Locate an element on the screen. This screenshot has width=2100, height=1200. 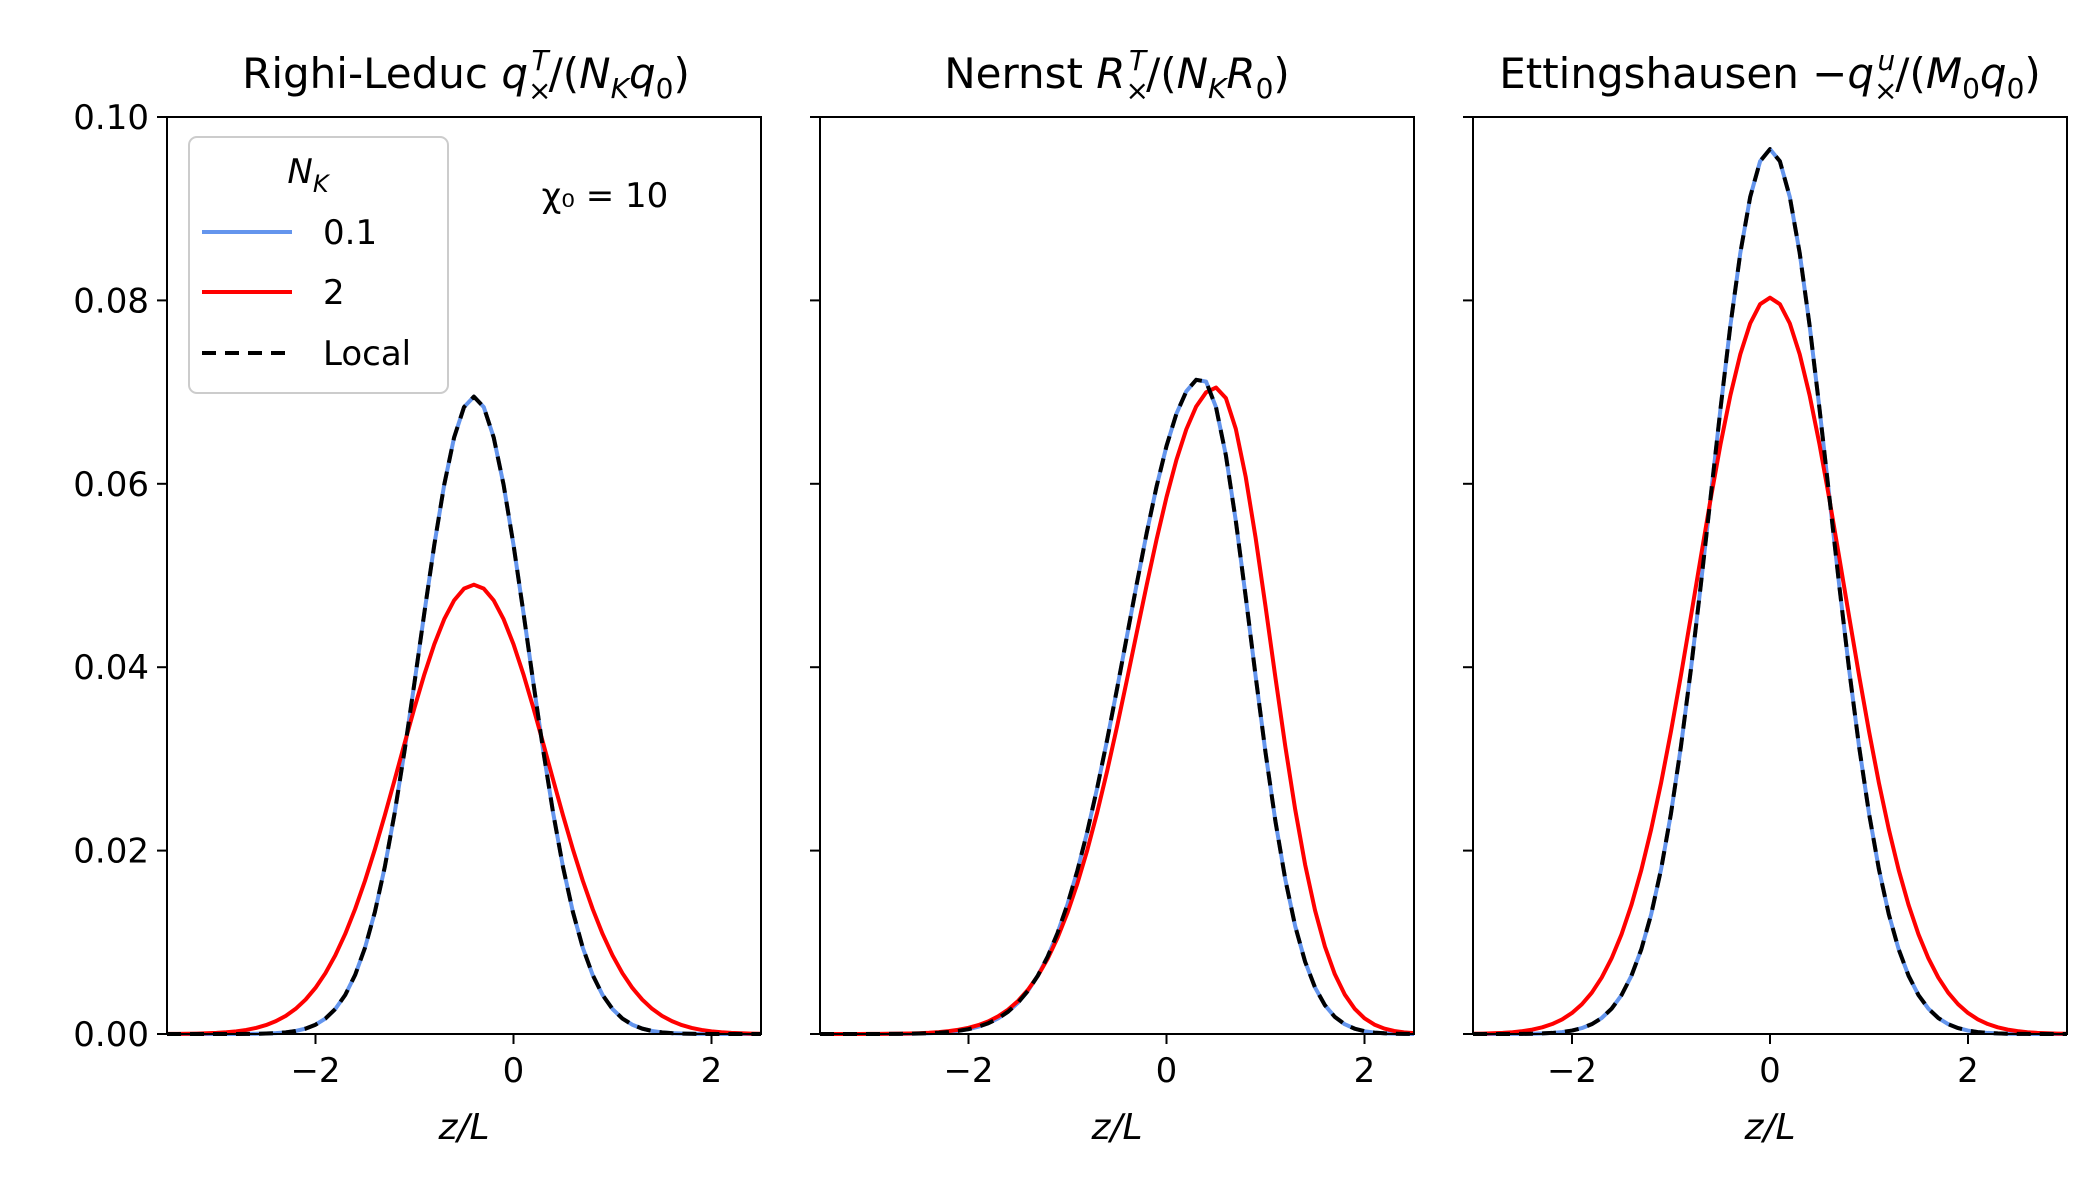
legend-label-0.1: 0.1 is located at coordinates (350, 233).